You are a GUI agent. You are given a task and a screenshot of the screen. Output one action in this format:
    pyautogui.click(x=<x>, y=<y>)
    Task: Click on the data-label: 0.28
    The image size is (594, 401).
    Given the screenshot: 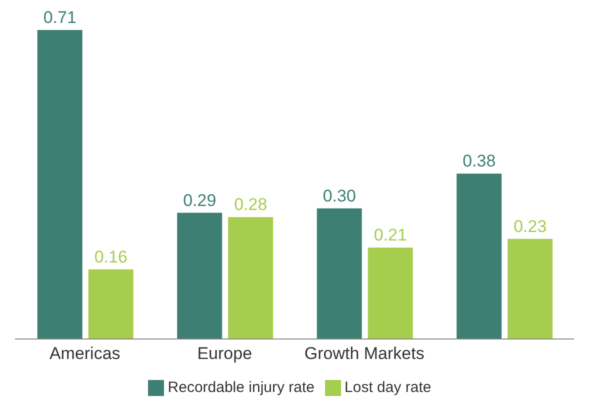 What is the action you would take?
    pyautogui.click(x=251, y=204)
    